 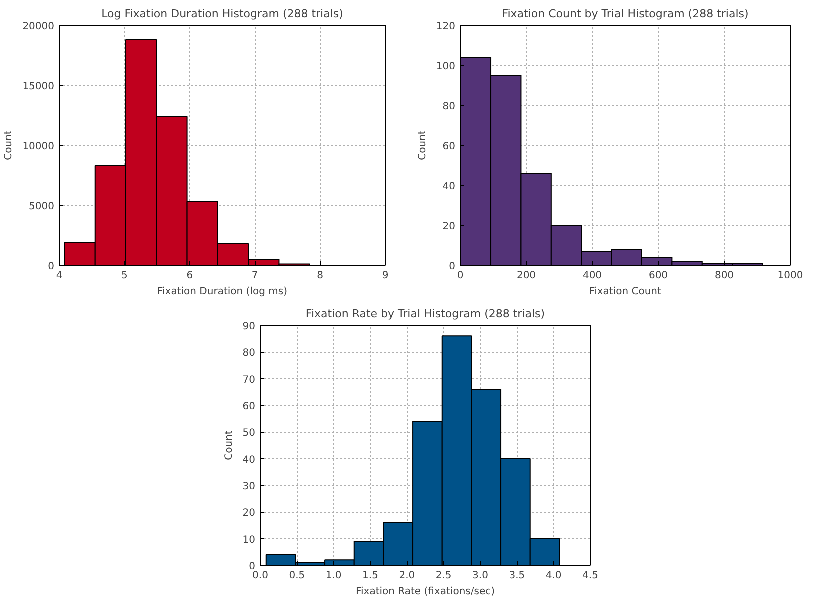 I want to click on x-tick-label: 1.0, so click(x=334, y=576).